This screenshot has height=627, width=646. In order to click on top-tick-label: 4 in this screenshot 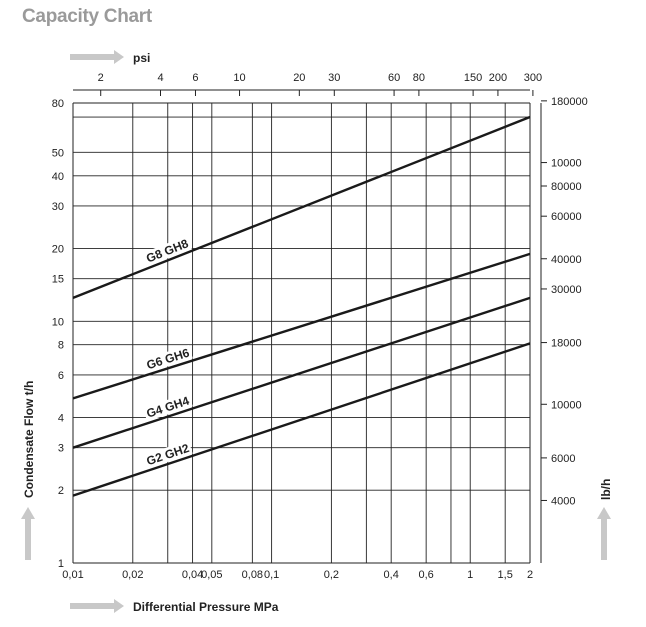, I will do `click(160, 78)`.